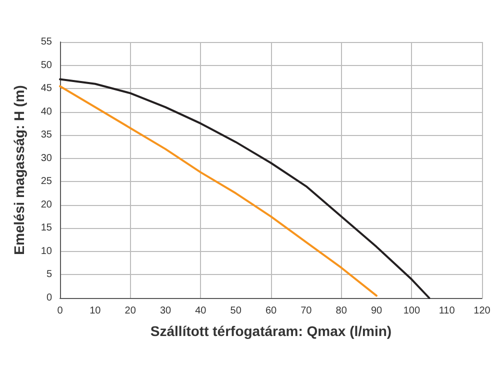  I want to click on y-tick-label: 20, so click(46, 204).